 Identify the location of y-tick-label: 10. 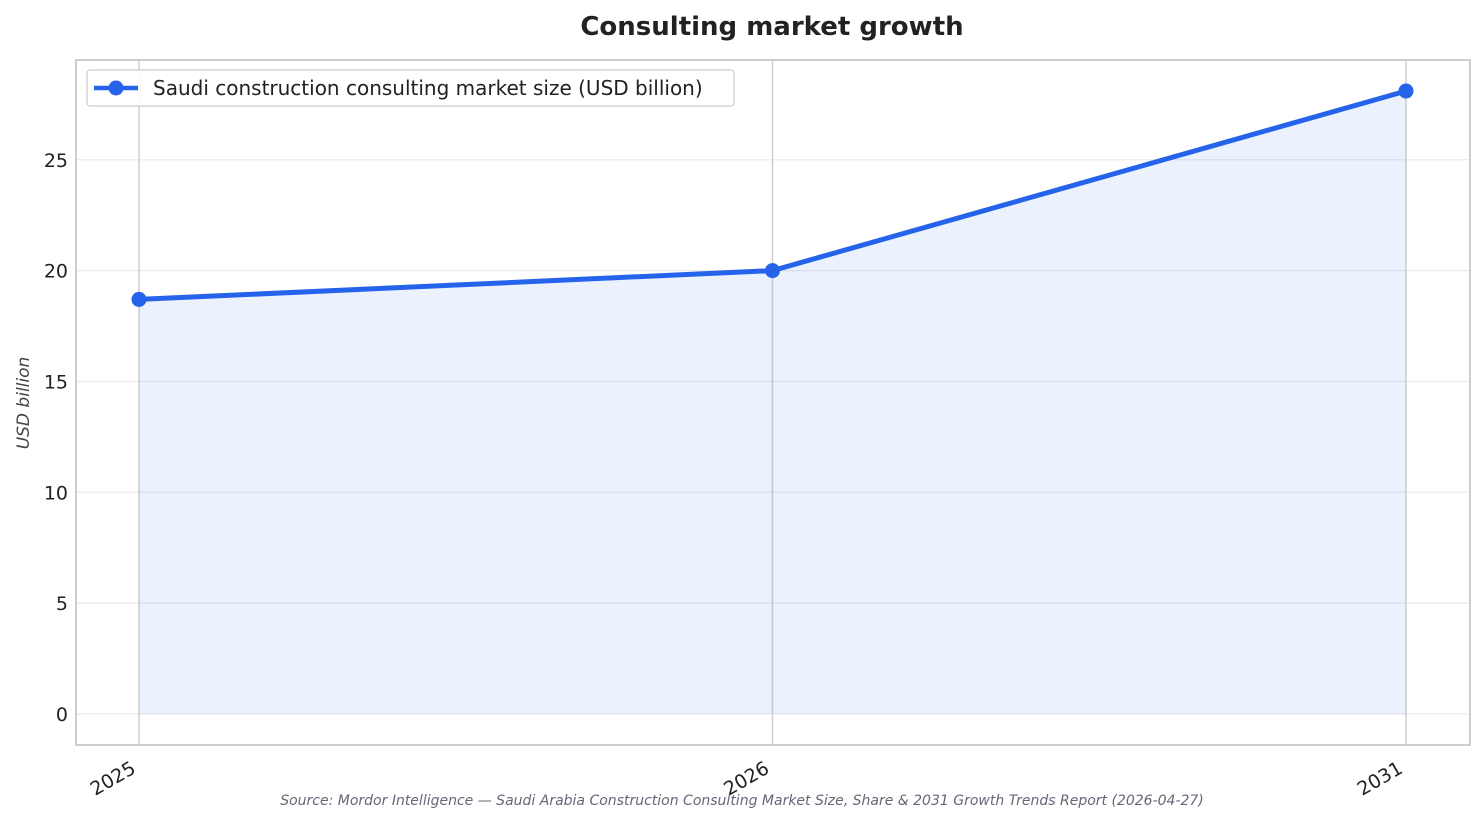
(56, 493).